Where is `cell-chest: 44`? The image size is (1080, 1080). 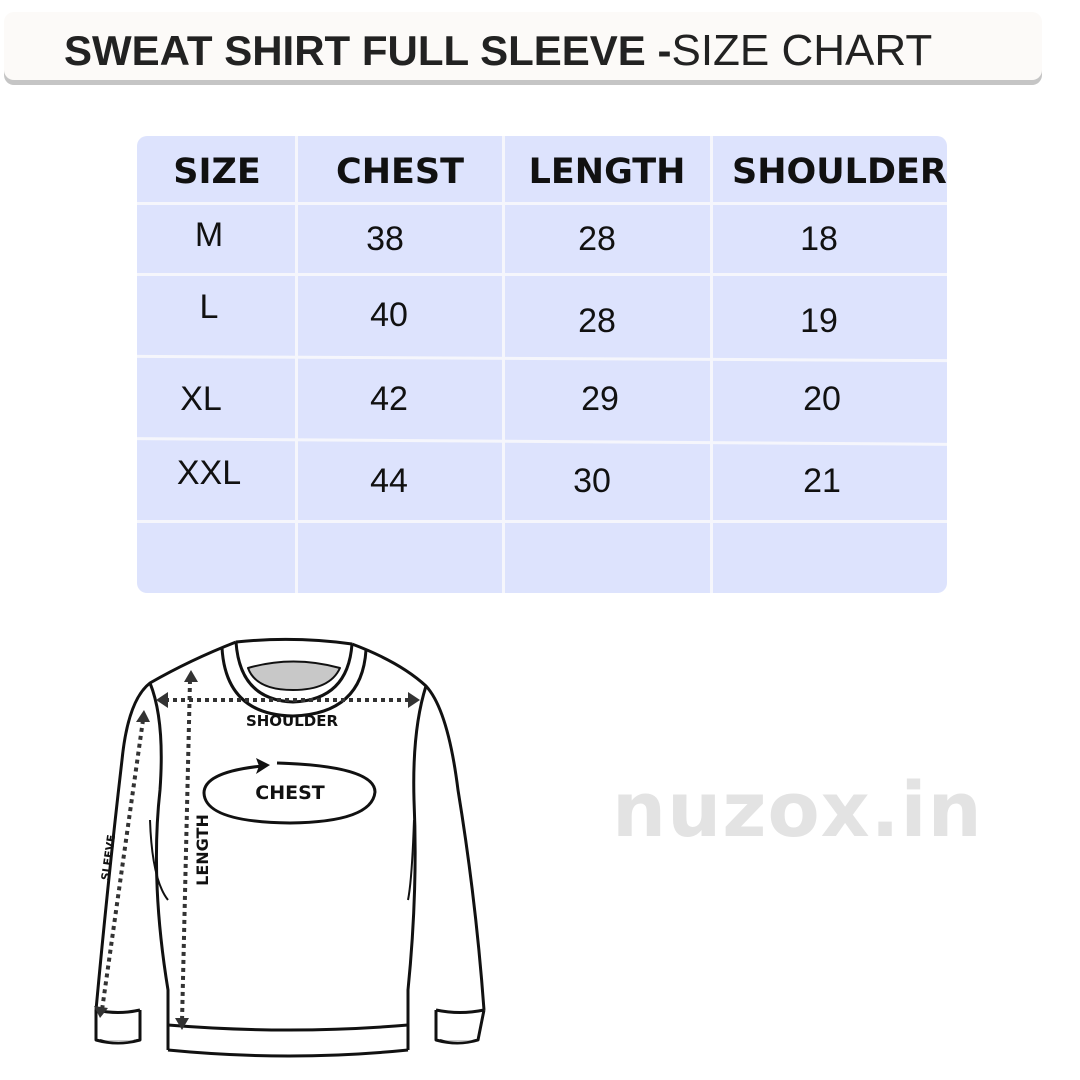
cell-chest: 44 is located at coordinates (389, 481).